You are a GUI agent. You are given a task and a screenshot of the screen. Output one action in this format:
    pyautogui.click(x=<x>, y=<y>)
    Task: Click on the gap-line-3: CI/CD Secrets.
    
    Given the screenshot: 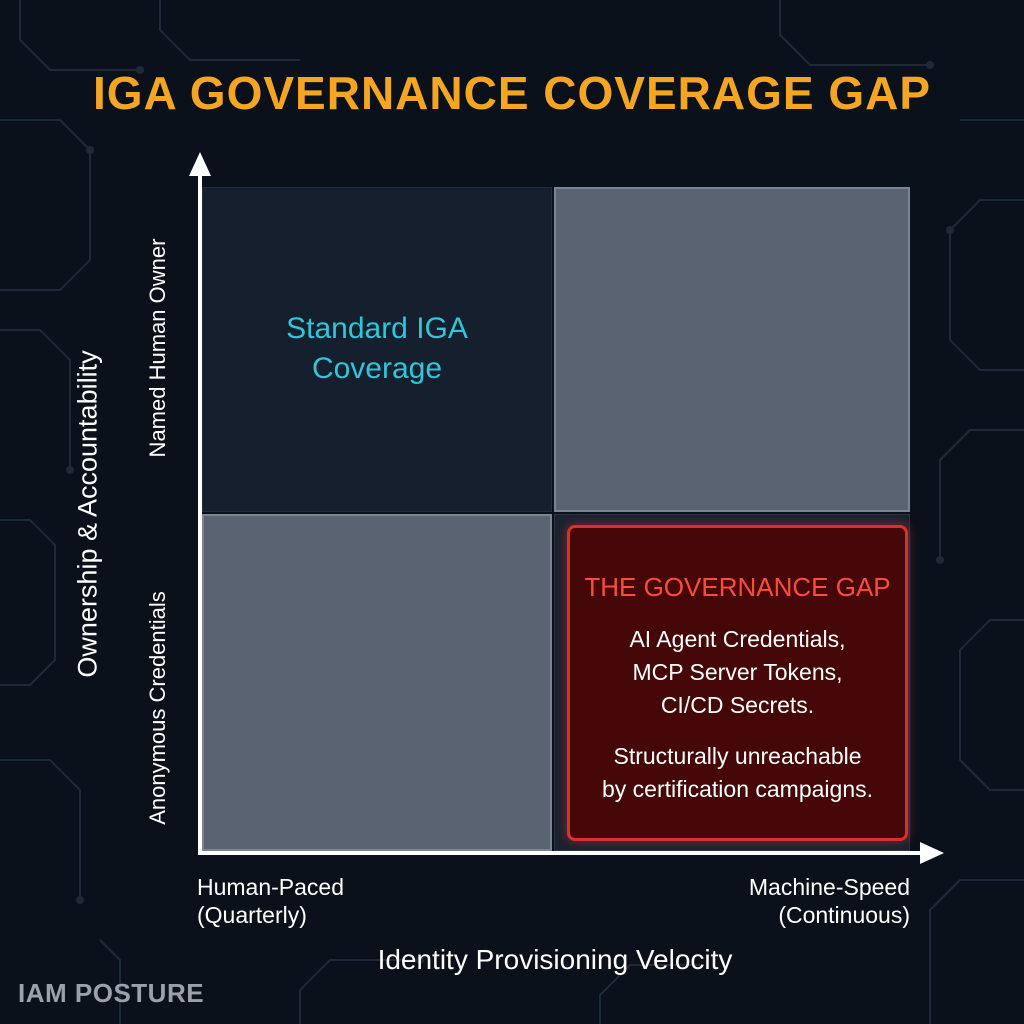 What is the action you would take?
    pyautogui.click(x=737, y=705)
    